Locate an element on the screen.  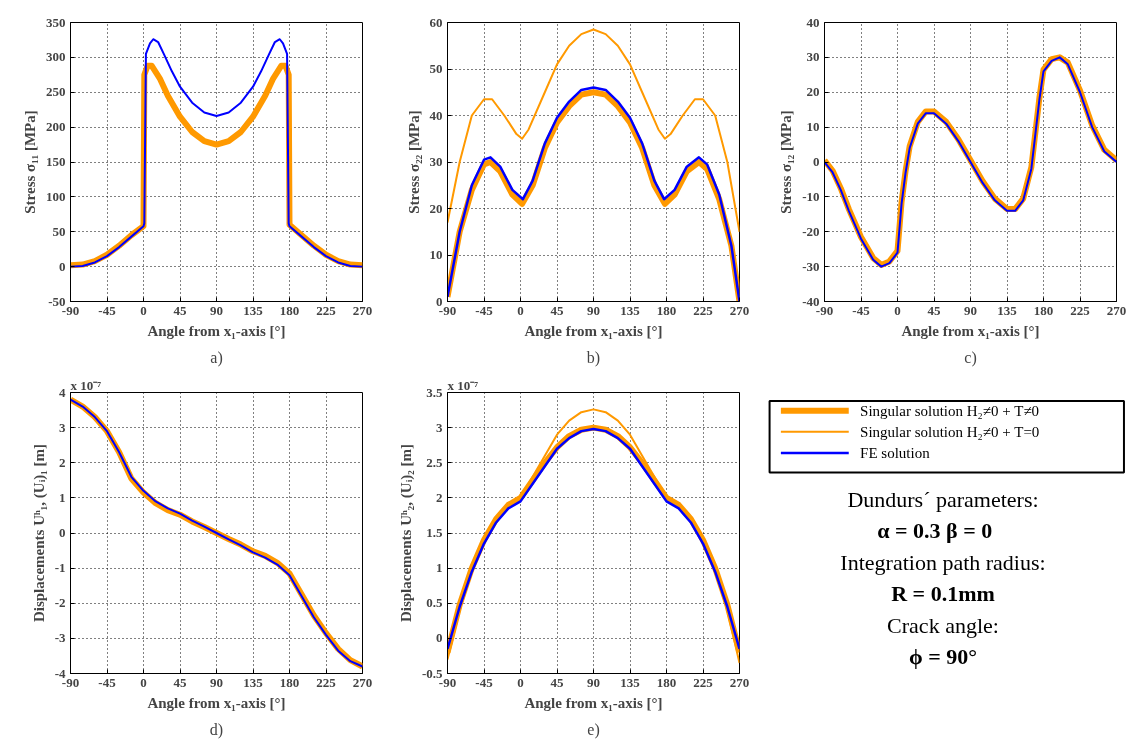
y-tick-label: 150 is located at coordinates (56, 161).